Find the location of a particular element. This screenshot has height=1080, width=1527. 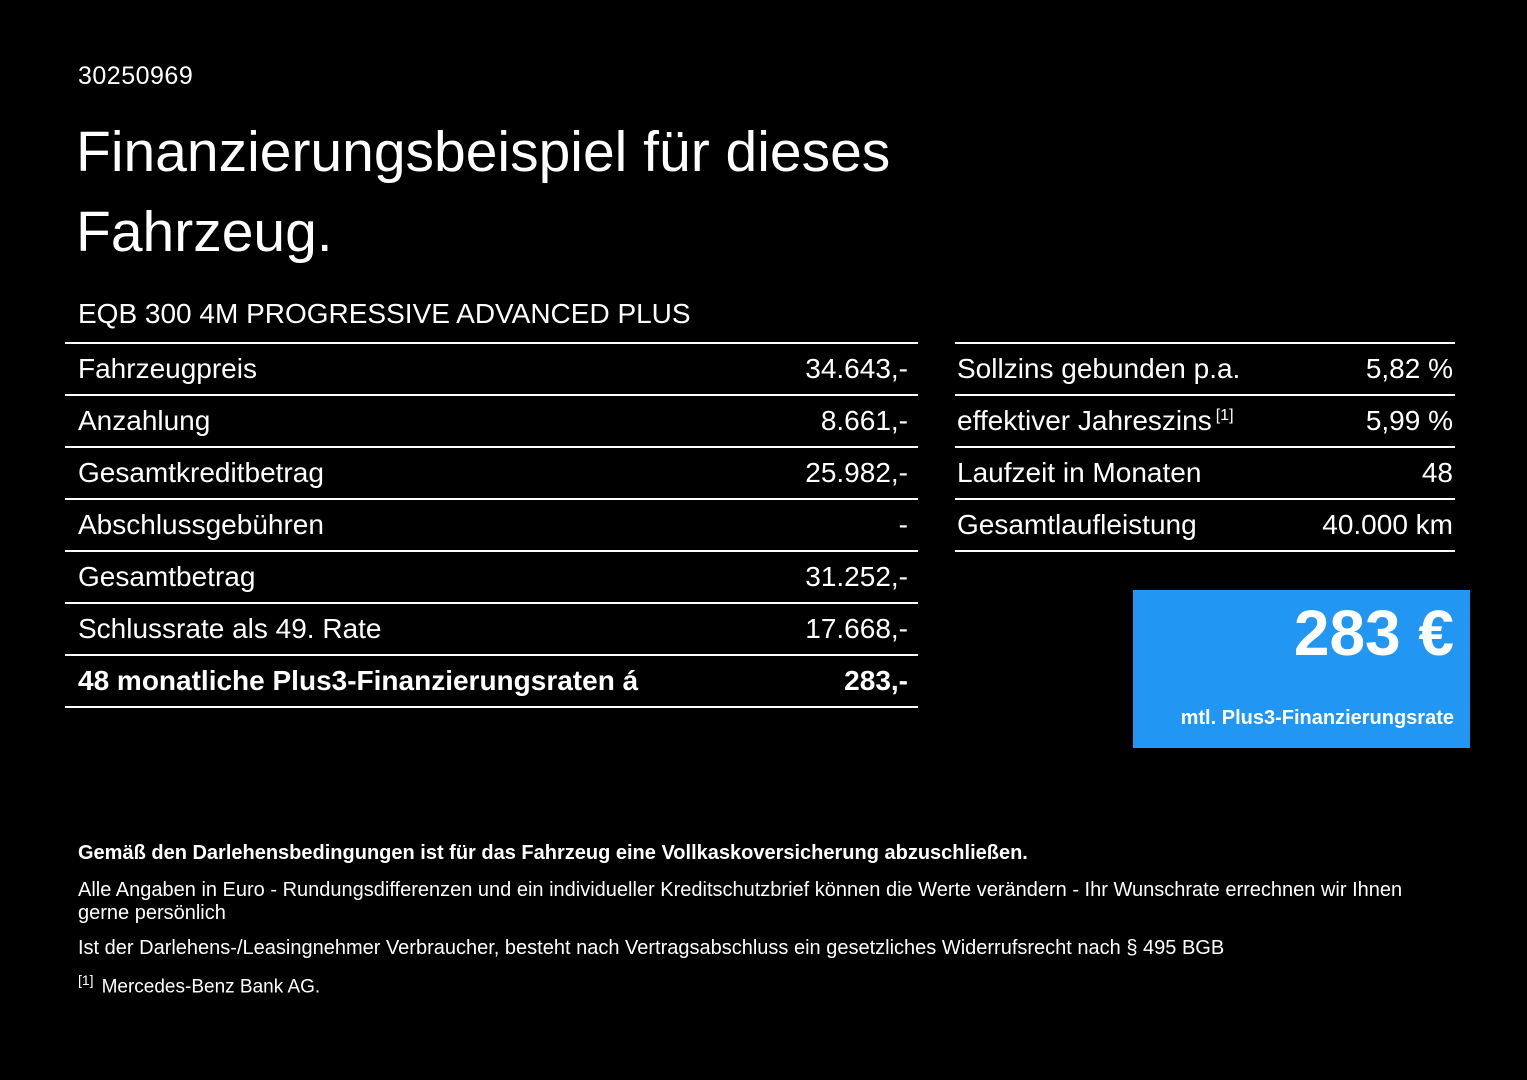

row-value: 40.000 km is located at coordinates (1387, 524).